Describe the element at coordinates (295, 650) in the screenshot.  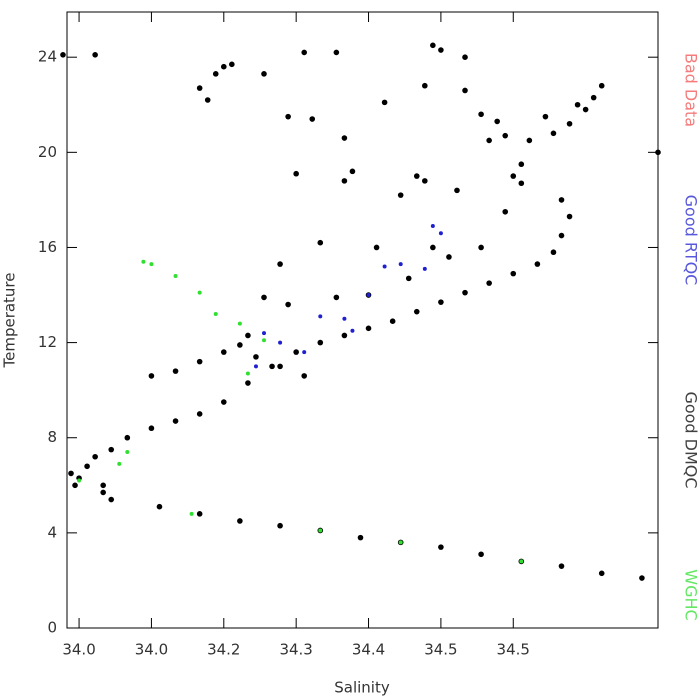
I see `x-tick-label: 34.3` at that location.